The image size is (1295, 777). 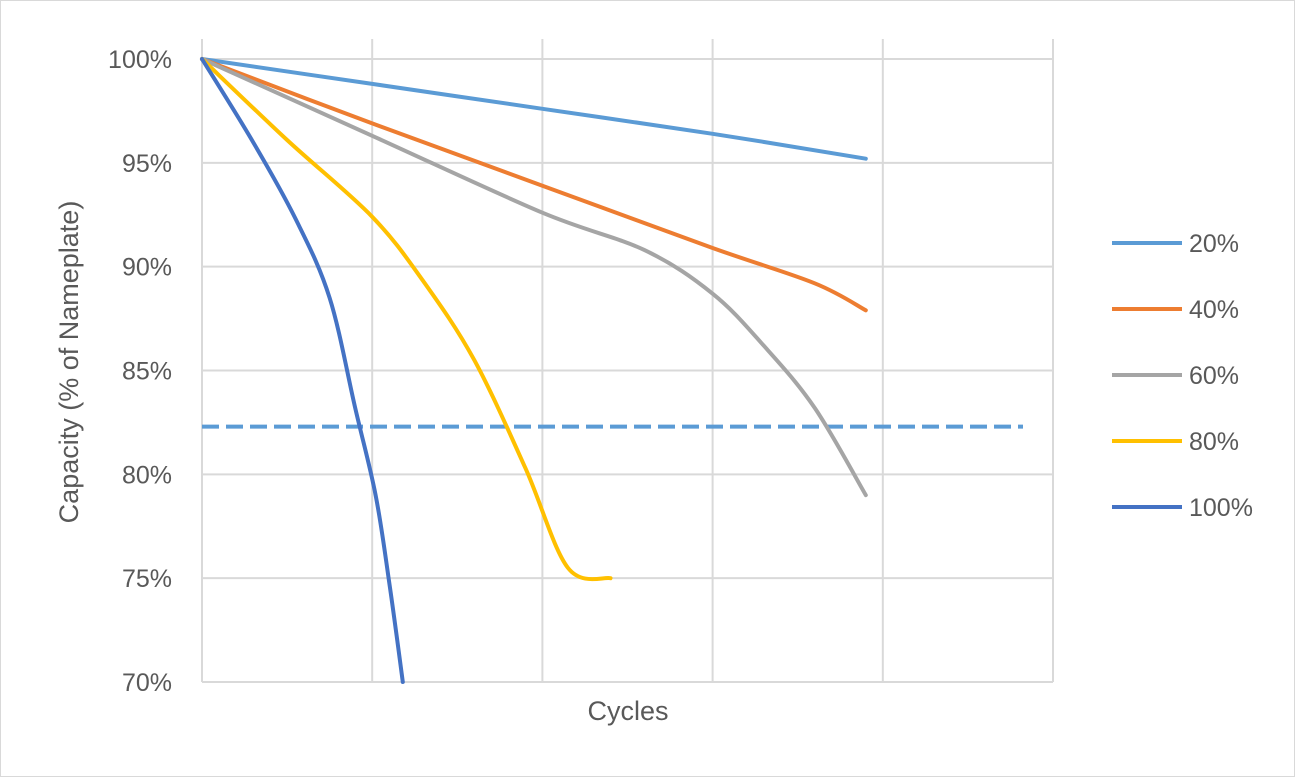 What do you see at coordinates (1214, 442) in the screenshot?
I see `legend-label-80pct: 80%` at bounding box center [1214, 442].